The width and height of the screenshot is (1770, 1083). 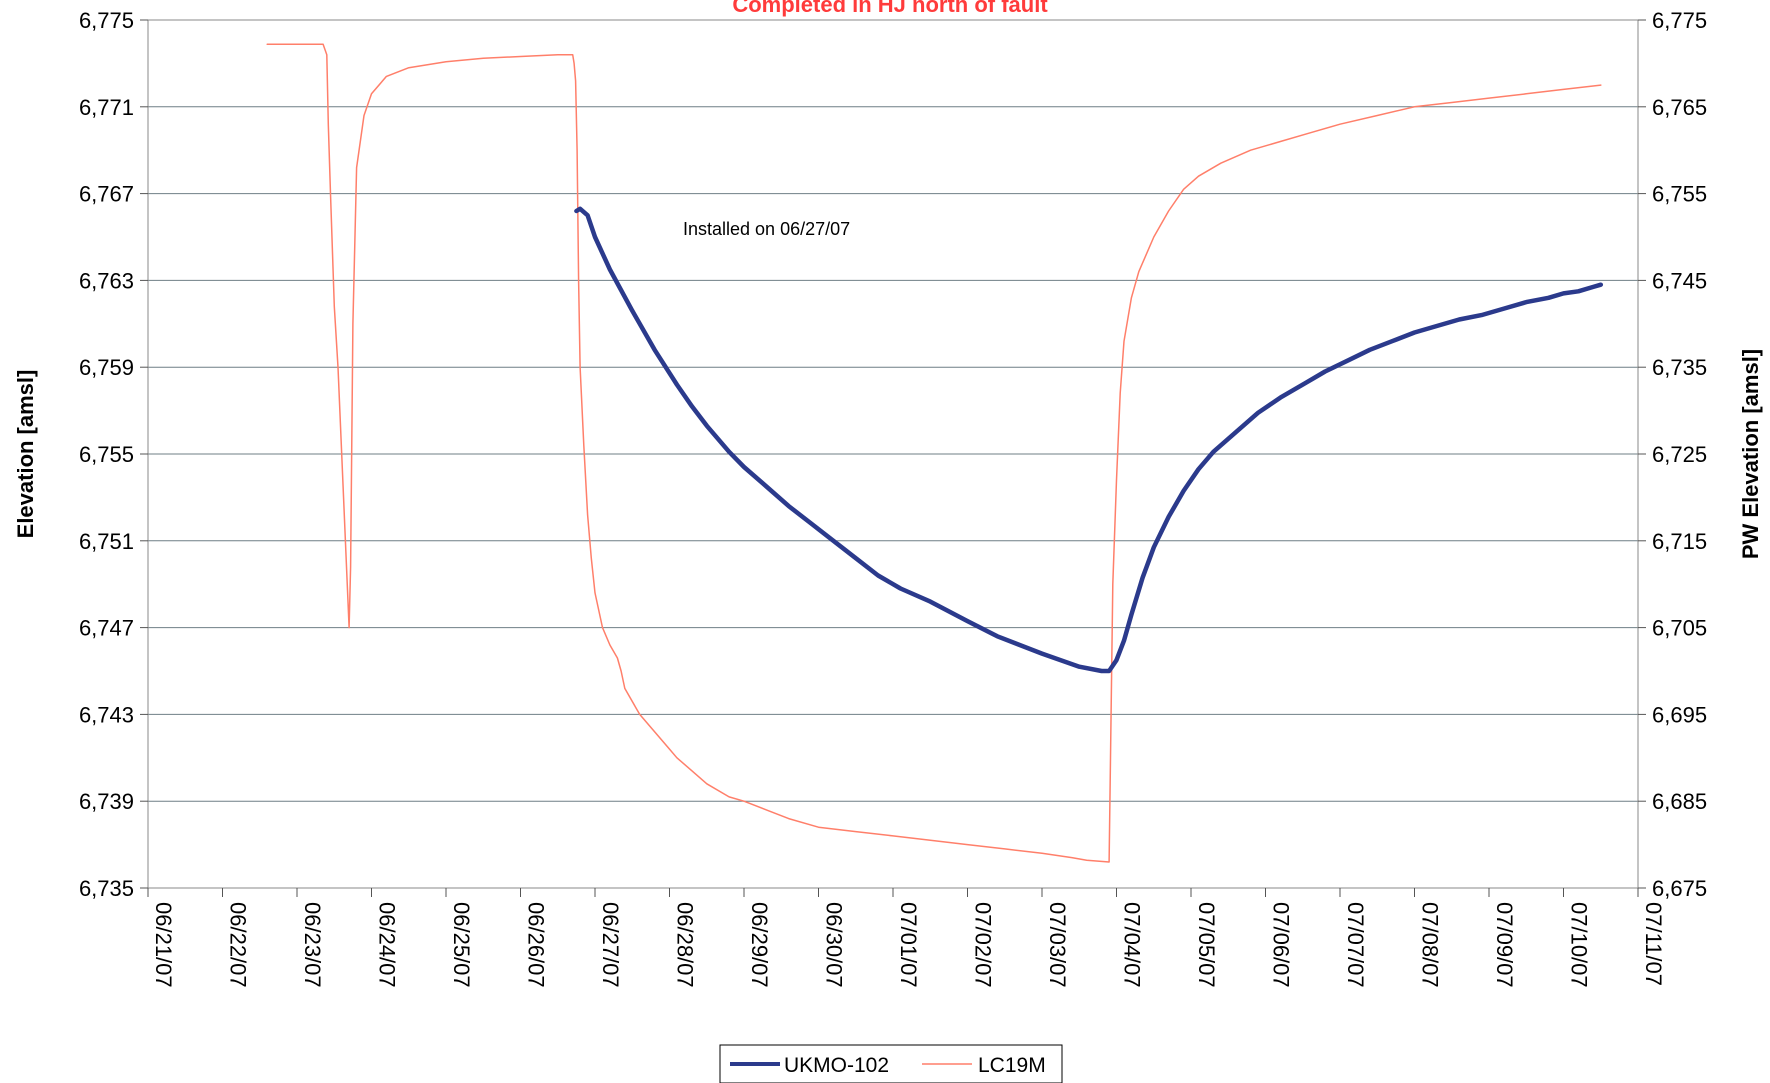 I want to click on x-tick-label: 07/05/07, so click(x=1206, y=945).